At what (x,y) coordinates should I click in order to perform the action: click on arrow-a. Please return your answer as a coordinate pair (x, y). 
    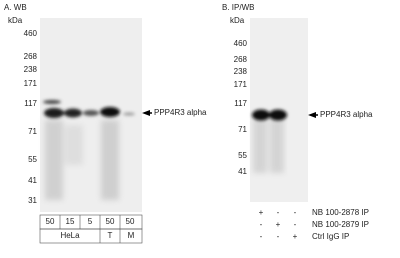
    Looking at the image, I should click on (146, 113).